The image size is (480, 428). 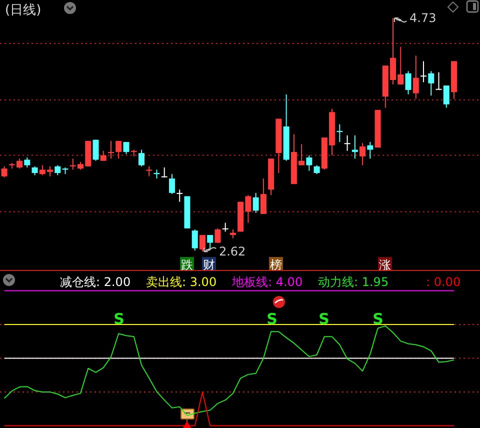 I want to click on annotation: 2.62, so click(x=232, y=251).